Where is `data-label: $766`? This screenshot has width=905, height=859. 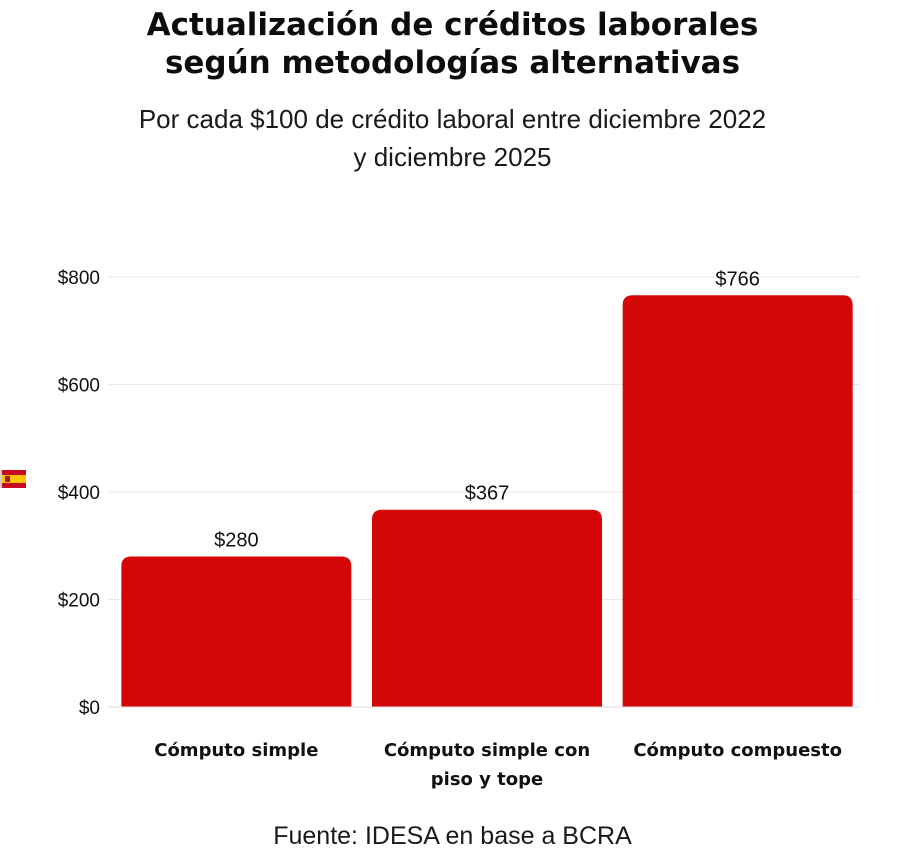
data-label: $766 is located at coordinates (737, 279).